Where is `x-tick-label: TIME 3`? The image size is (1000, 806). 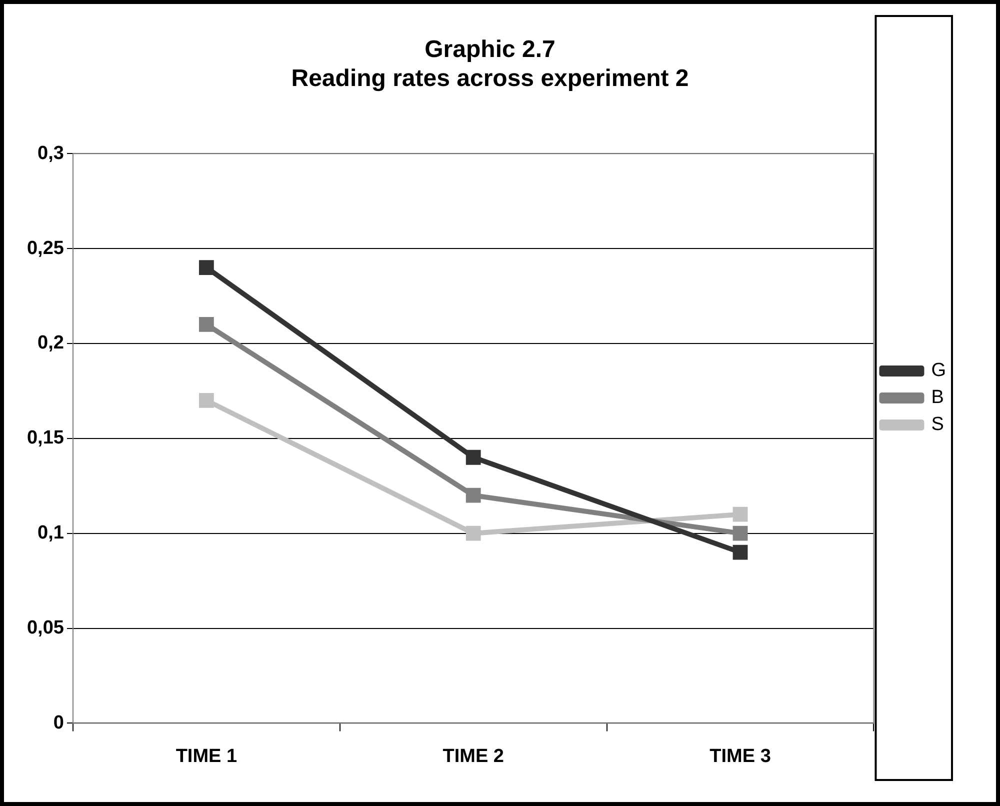 x-tick-label: TIME 3 is located at coordinates (740, 756).